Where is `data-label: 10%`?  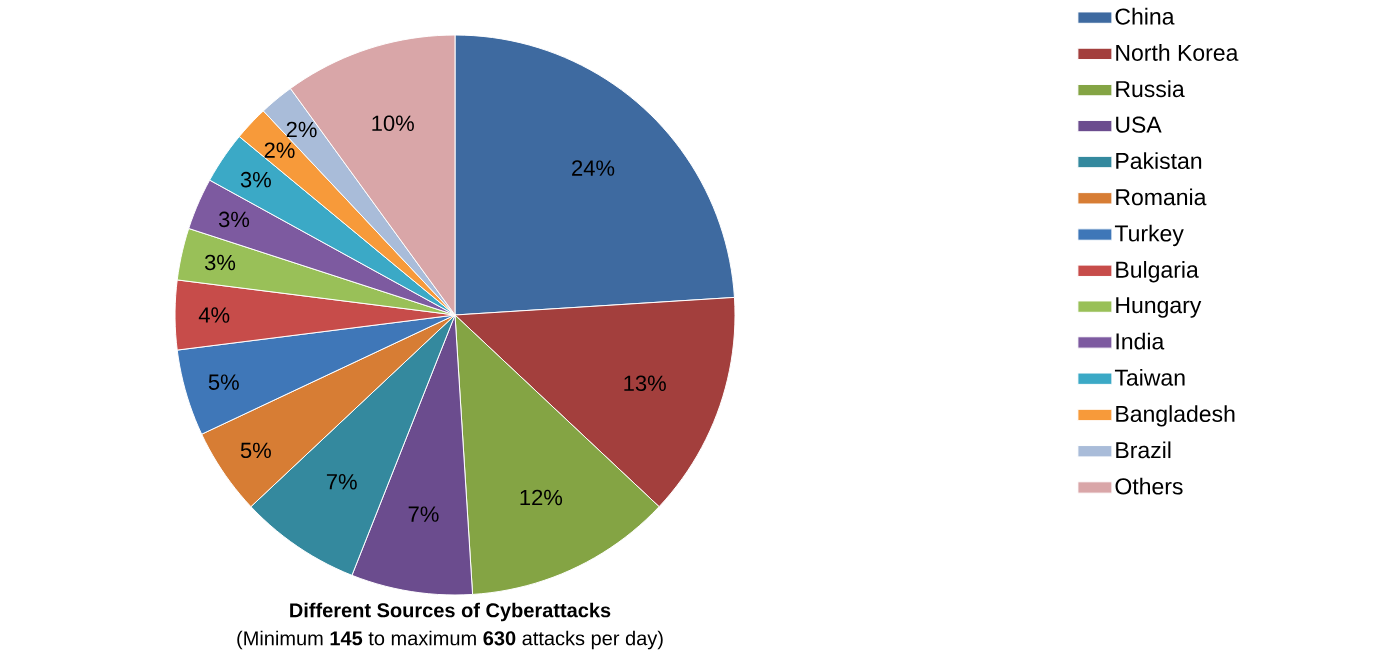 data-label: 10% is located at coordinates (393, 123).